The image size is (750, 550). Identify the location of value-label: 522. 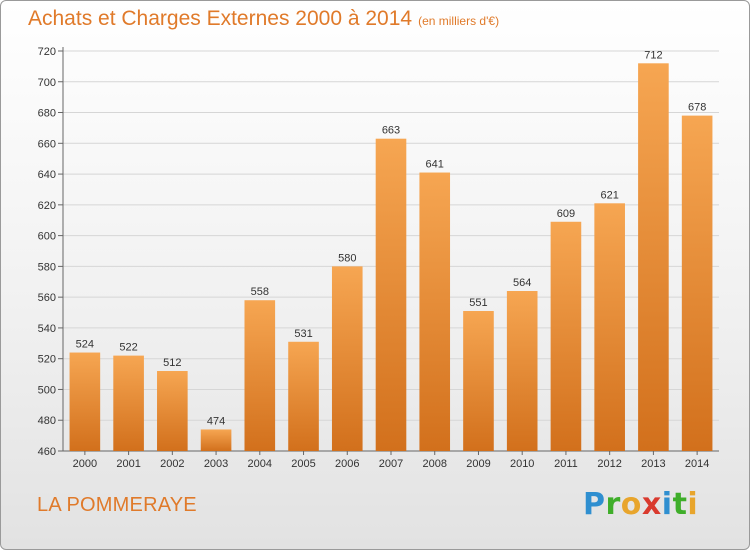
(128, 348).